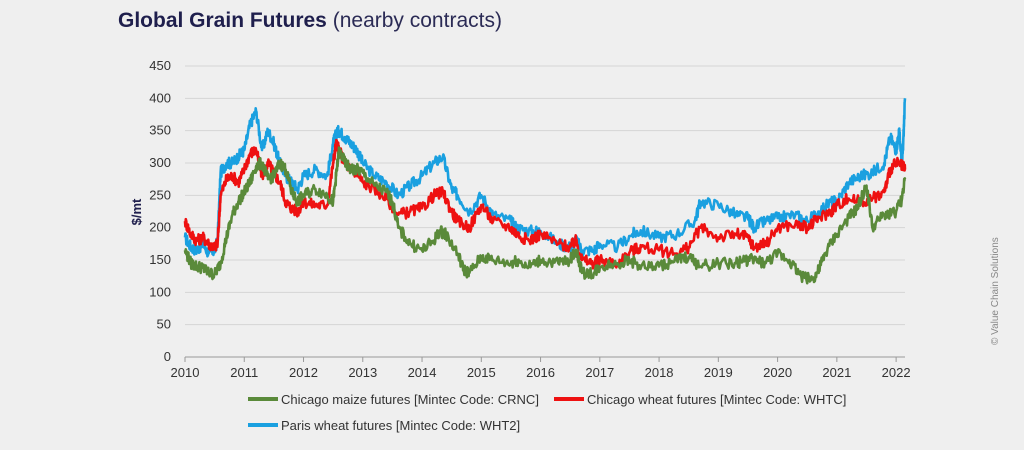 The image size is (1024, 450). I want to click on chart-title-main: Global Grain Futures, so click(222, 20).